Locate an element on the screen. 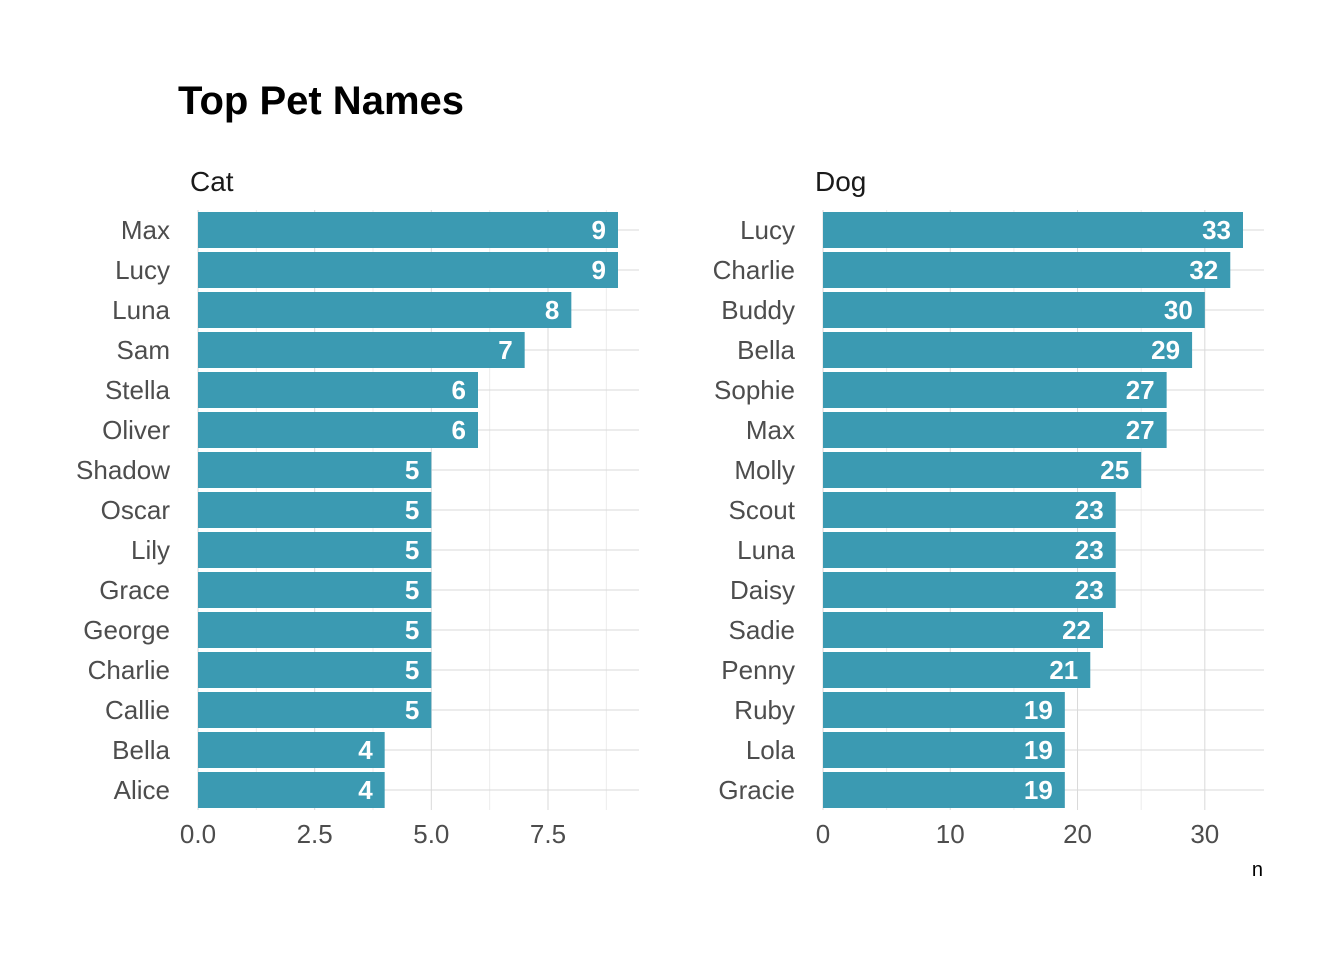 Image resolution: width=1344 pixels, height=960 pixels. bar-value-label: 33 is located at coordinates (1216, 230).